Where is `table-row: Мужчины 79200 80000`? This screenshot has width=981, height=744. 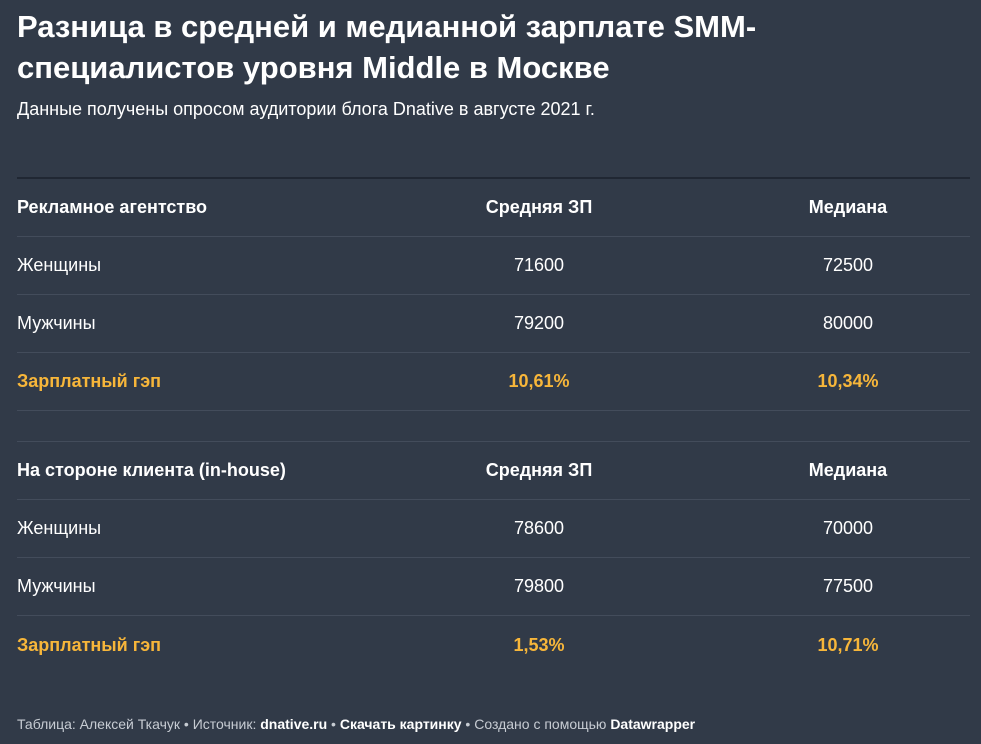 table-row: Мужчины 79200 80000 is located at coordinates (493, 324).